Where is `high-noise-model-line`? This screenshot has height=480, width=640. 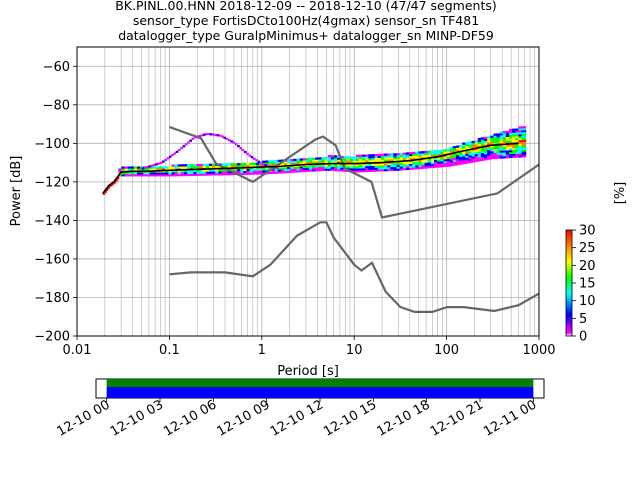
high-noise-model-line is located at coordinates (354, 172).